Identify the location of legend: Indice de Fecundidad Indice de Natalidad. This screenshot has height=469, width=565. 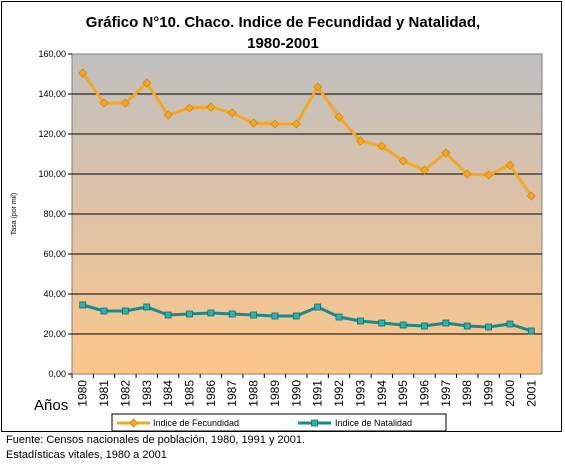
(279, 422).